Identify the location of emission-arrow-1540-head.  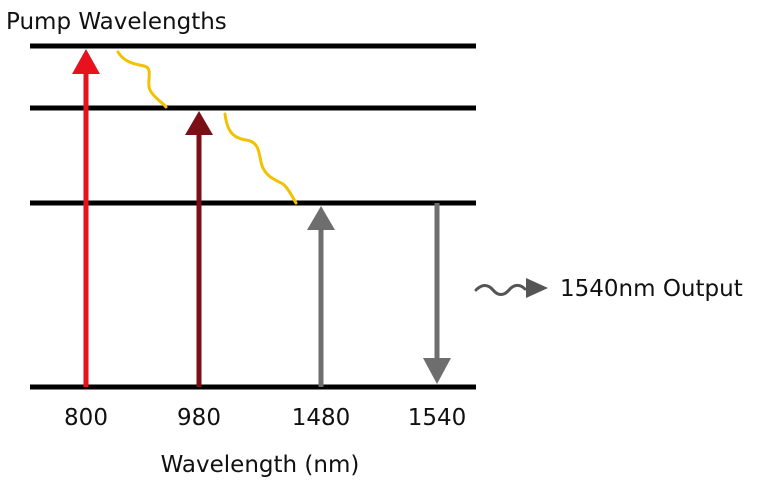
(437, 371).